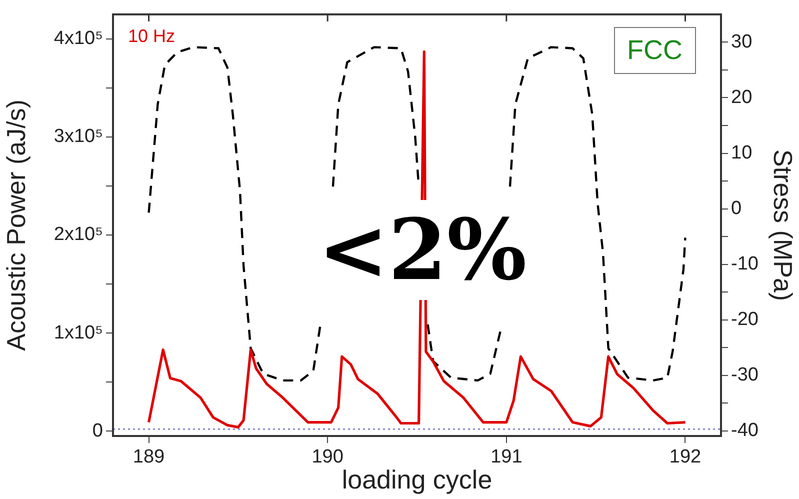 This screenshot has height=499, width=799. What do you see at coordinates (422, 250) in the screenshot?
I see `annotation: <2%` at bounding box center [422, 250].